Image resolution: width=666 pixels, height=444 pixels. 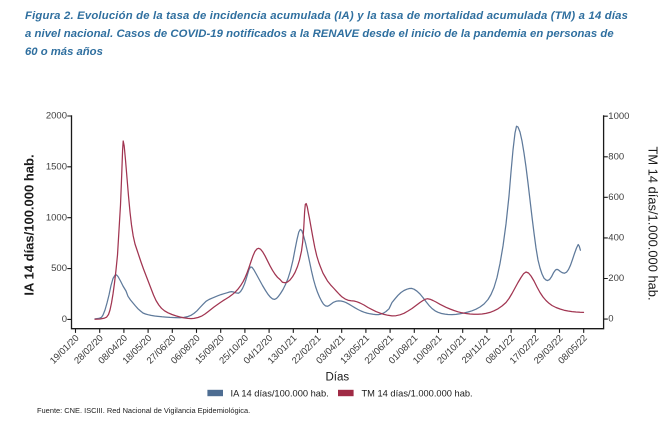 What do you see at coordinates (59, 268) in the screenshot?
I see `svg-text: 500` at bounding box center [59, 268].